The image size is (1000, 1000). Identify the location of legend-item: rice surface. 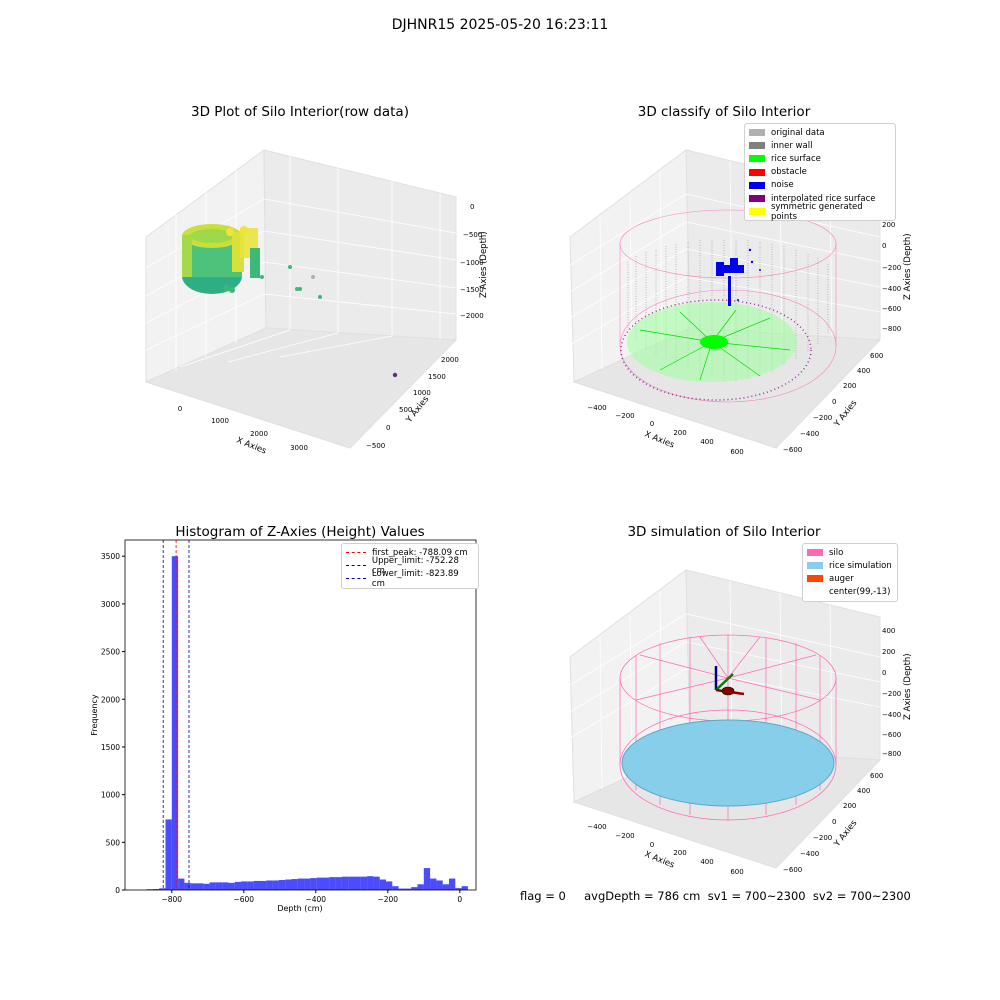
(820, 158).